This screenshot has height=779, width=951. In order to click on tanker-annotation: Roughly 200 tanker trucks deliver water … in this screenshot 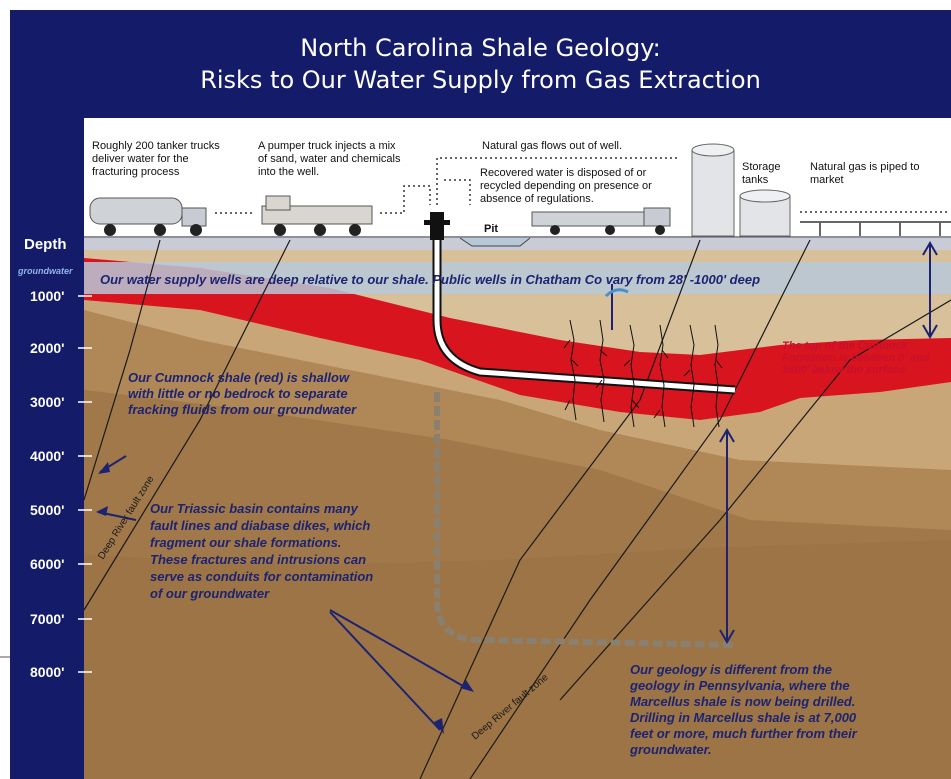, I will do `click(162, 159)`.